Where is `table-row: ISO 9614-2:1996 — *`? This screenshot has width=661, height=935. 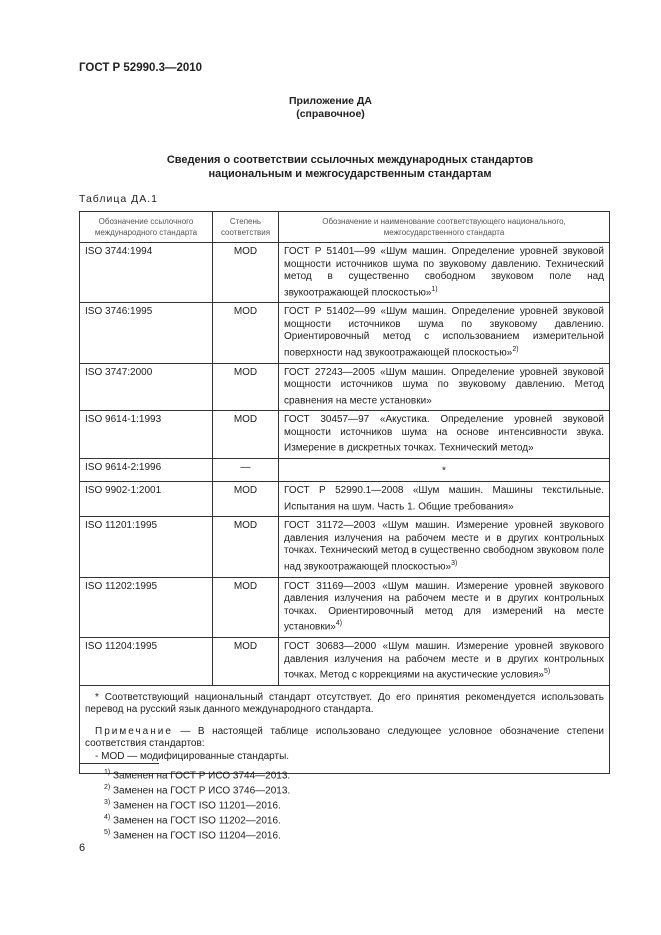
table-row: ISO 9614-2:1996 — * is located at coordinates (344, 470).